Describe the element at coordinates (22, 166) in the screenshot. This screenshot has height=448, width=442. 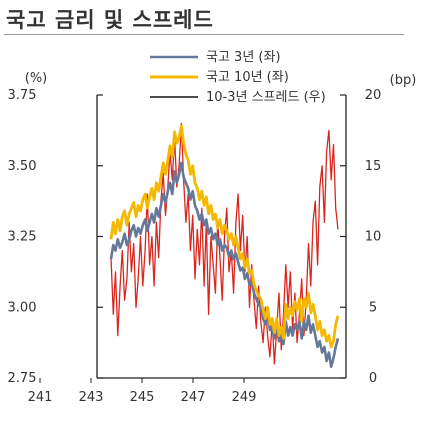
I see `left-tick-label: 3.50` at that location.